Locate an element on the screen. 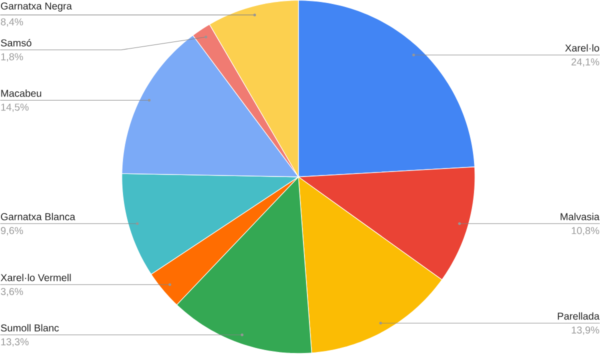  slice-label: Xarel·lo Vermell is located at coordinates (35, 278).